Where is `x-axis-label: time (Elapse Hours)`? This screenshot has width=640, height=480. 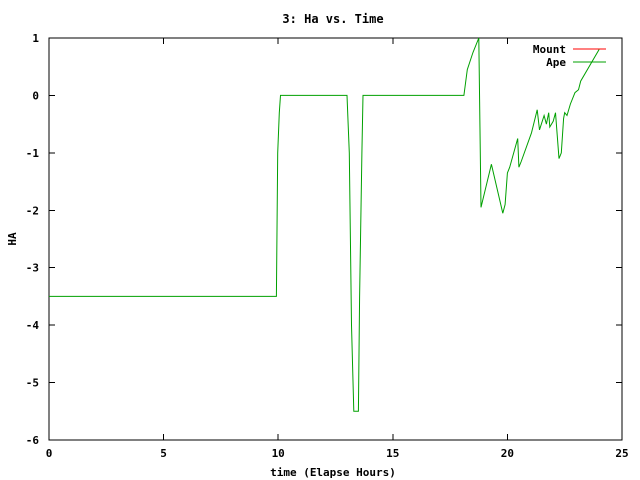
x-axis-label: time (Elapse Hours) is located at coordinates (333, 472).